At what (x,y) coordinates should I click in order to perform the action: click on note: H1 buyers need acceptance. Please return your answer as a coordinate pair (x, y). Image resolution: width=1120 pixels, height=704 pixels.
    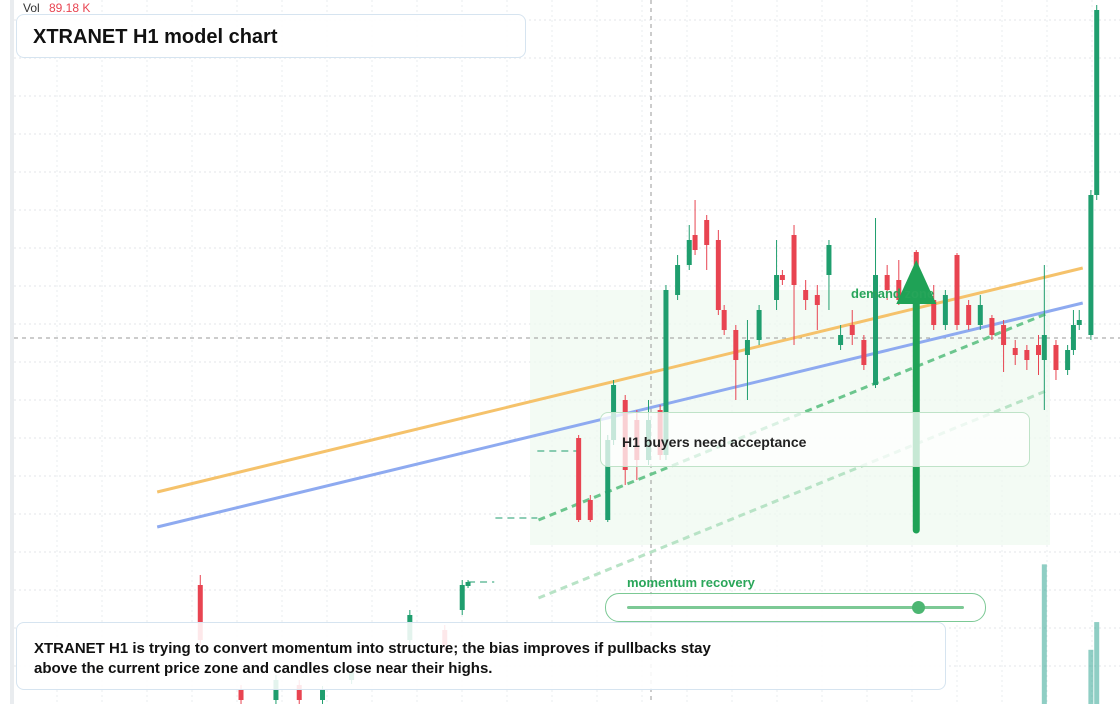
    Looking at the image, I should click on (714, 442).